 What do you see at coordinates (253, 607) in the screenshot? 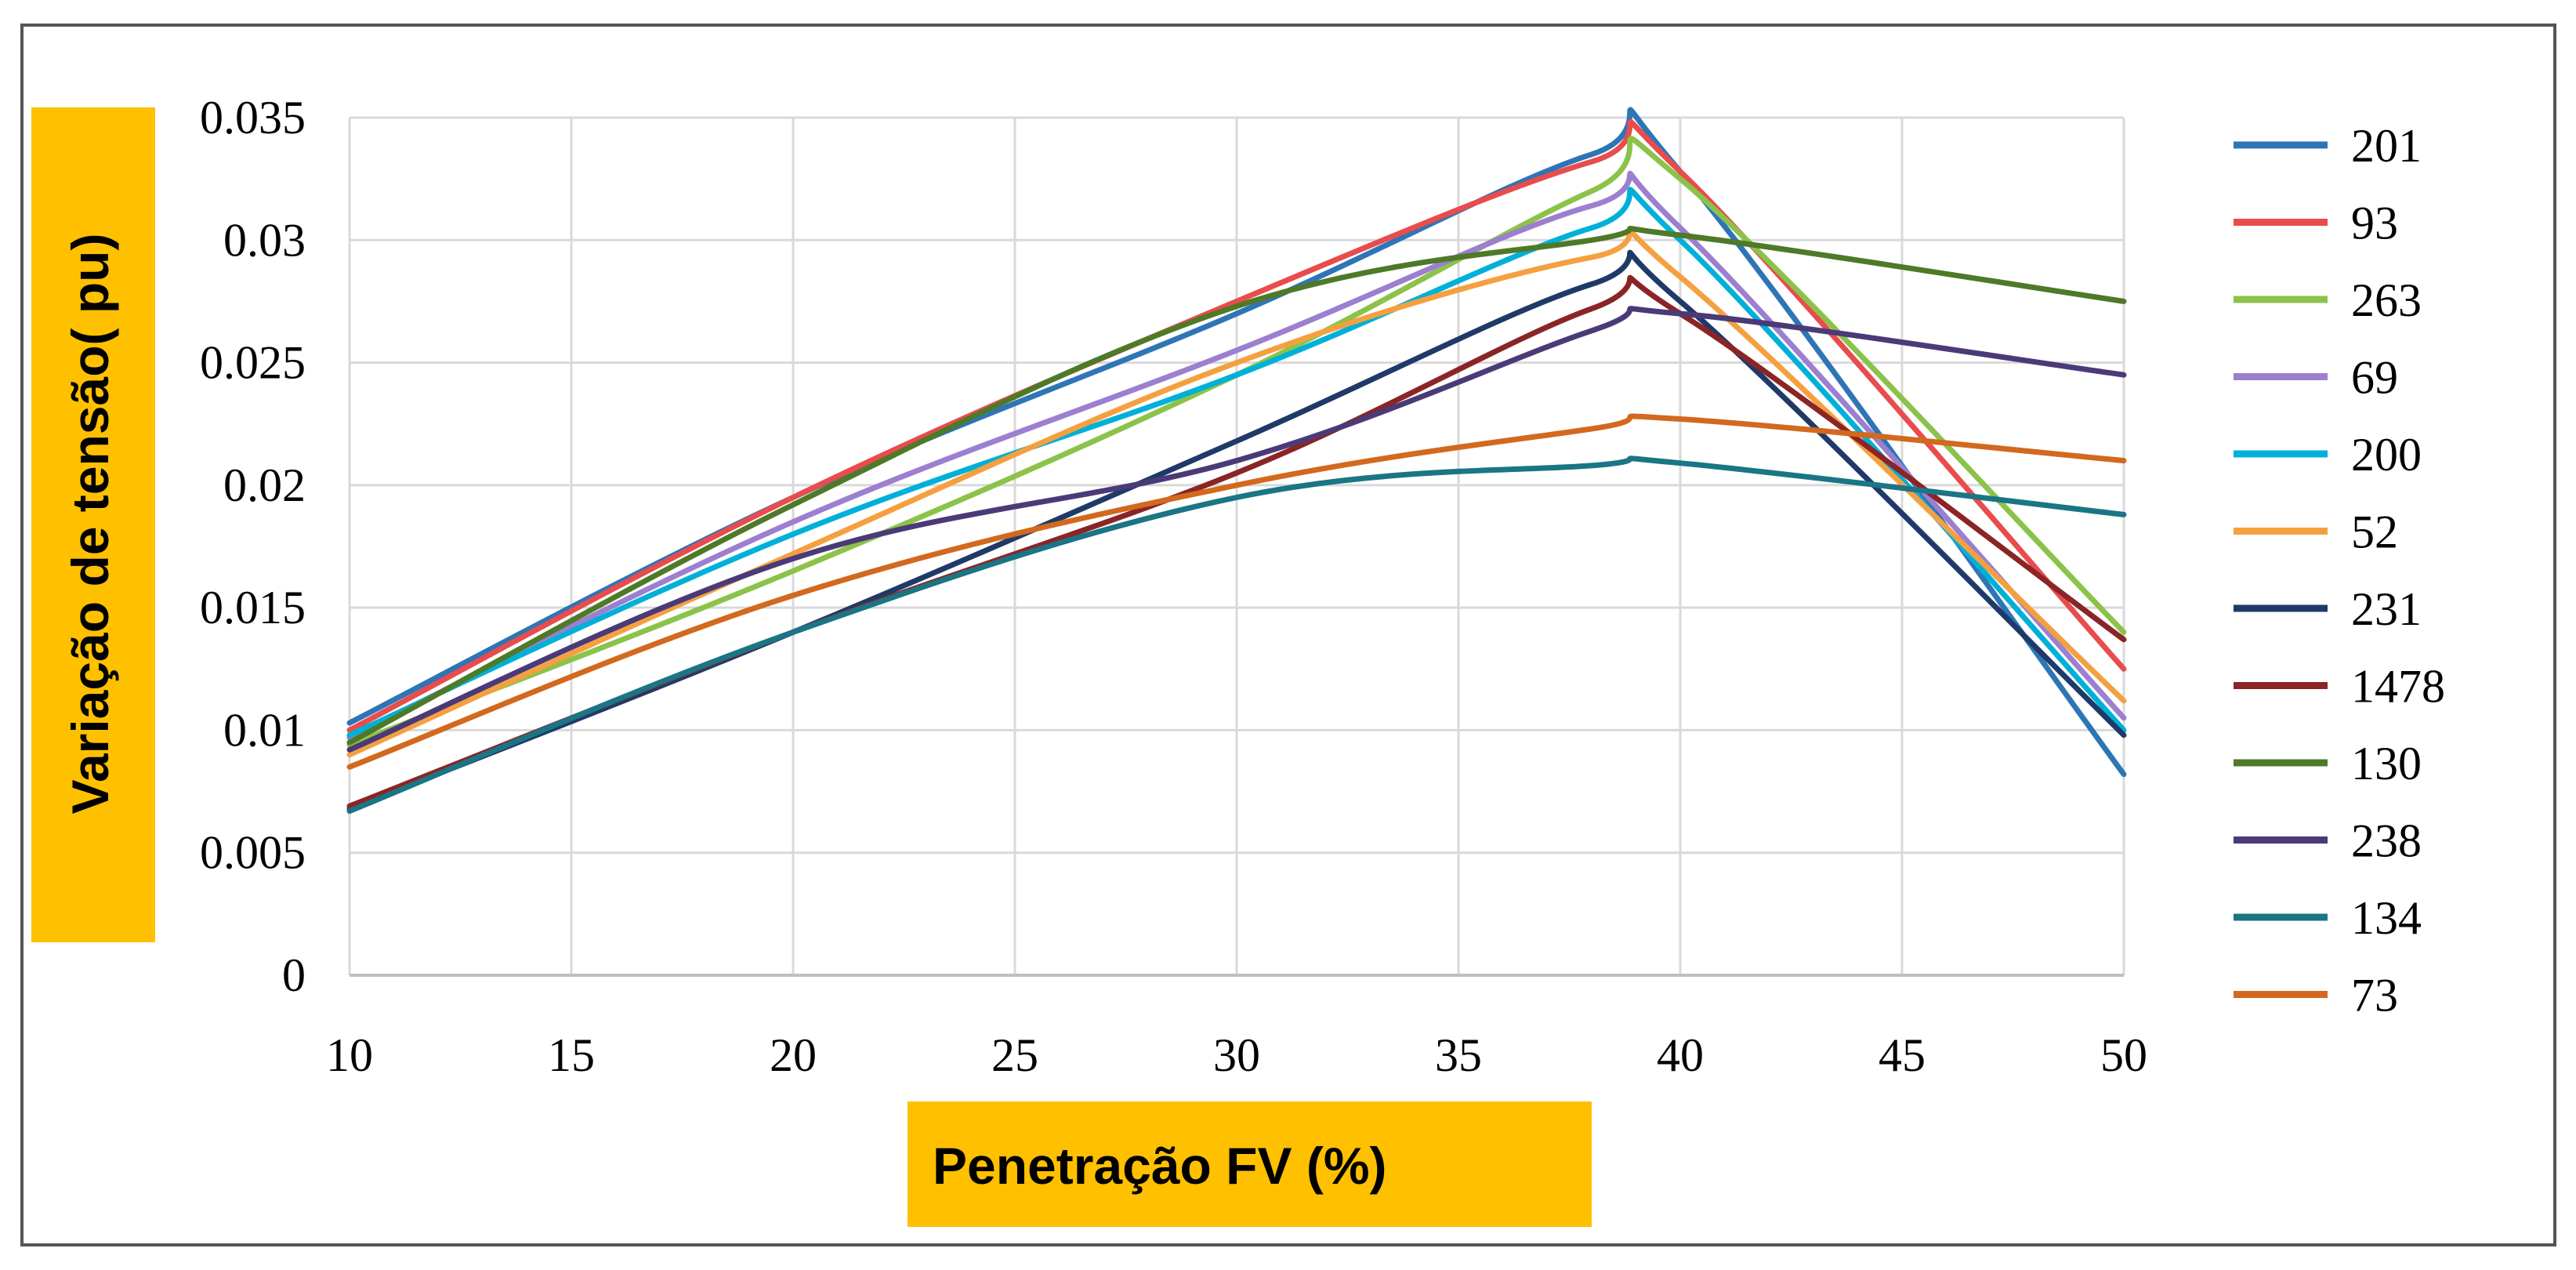
I see `y-tick-label: 0.015` at bounding box center [253, 607].